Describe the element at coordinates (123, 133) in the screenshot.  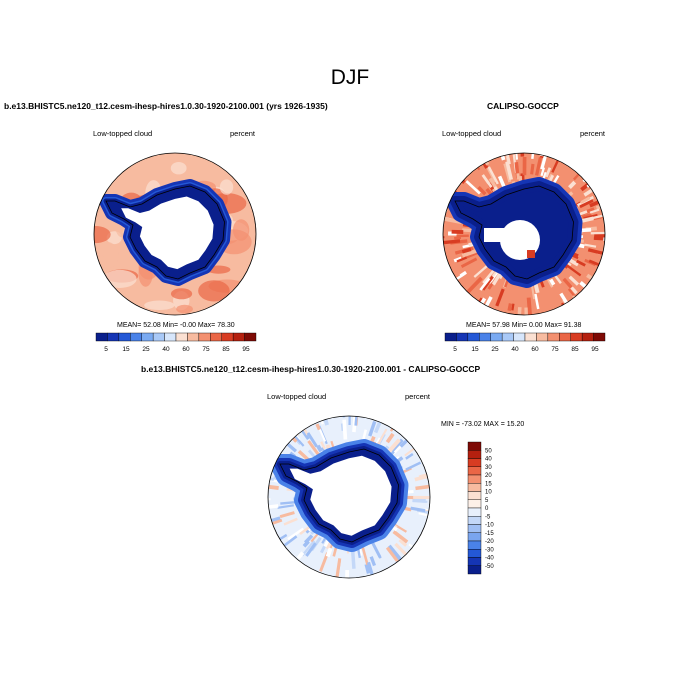
I see `panel-1-variable-label: Low-topped cloud` at that location.